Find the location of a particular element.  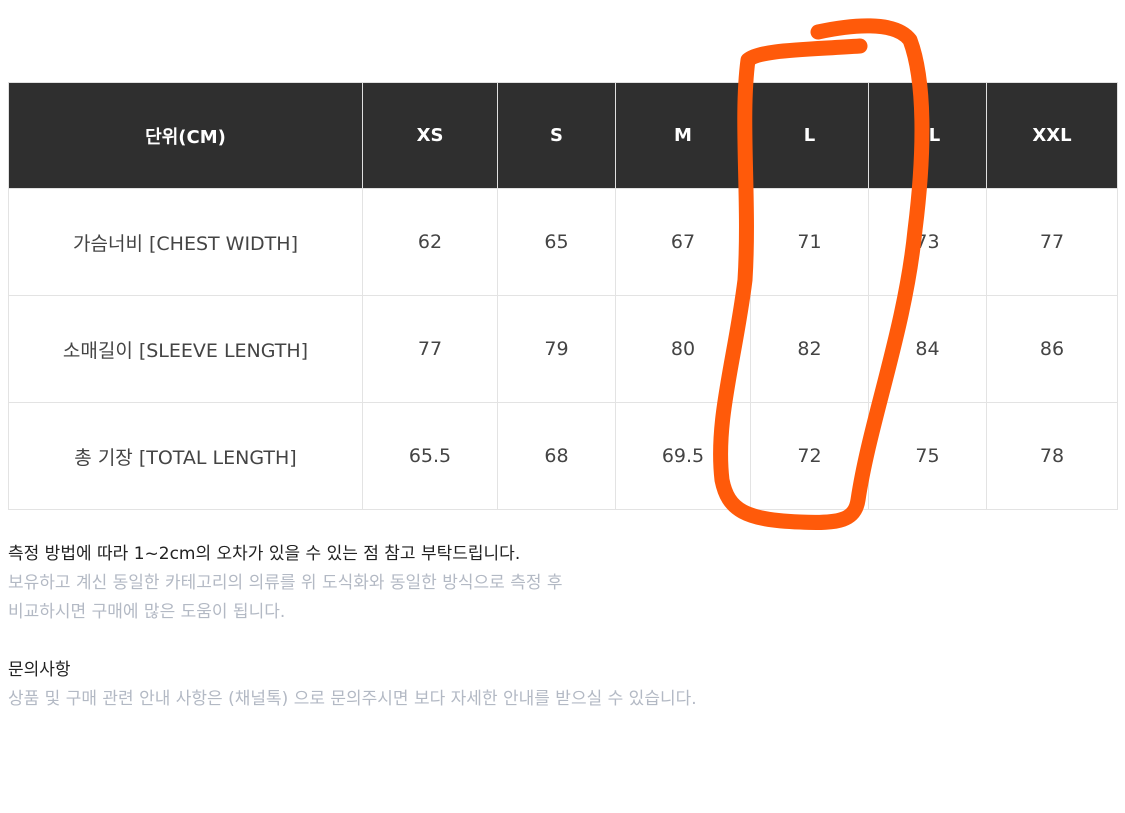

size-value-xxl: 77 is located at coordinates (1052, 242).